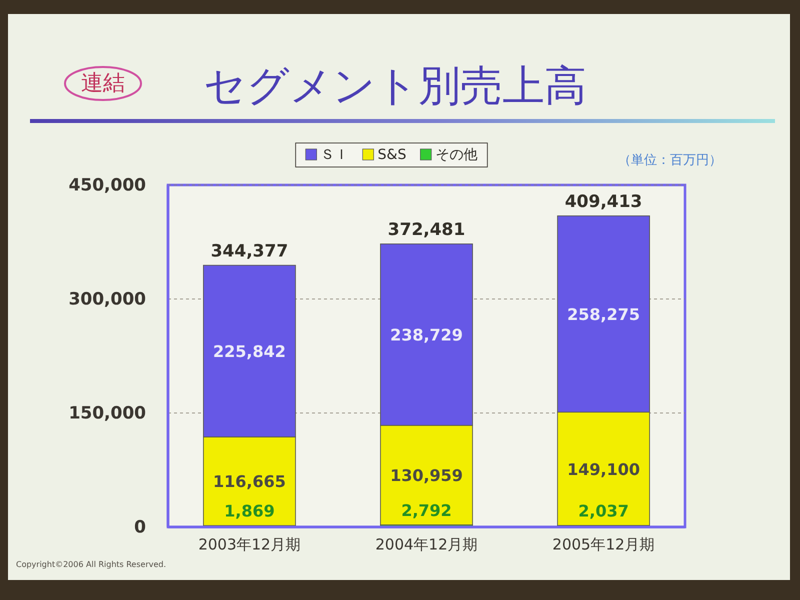 The width and height of the screenshot is (800, 600). Describe the element at coordinates (603, 469) in the screenshot. I see `data-label: 149,100` at that location.